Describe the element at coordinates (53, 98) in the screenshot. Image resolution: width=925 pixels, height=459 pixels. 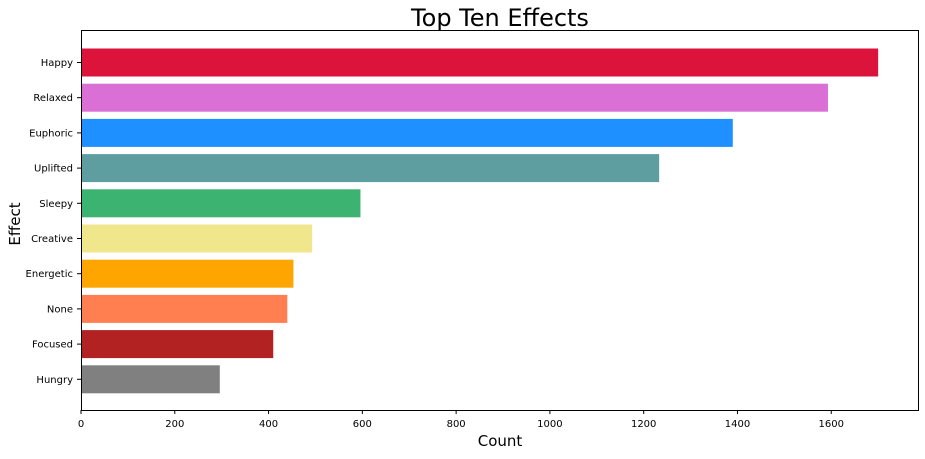
I see `y-tick-label-relaxed: Relaxed` at that location.